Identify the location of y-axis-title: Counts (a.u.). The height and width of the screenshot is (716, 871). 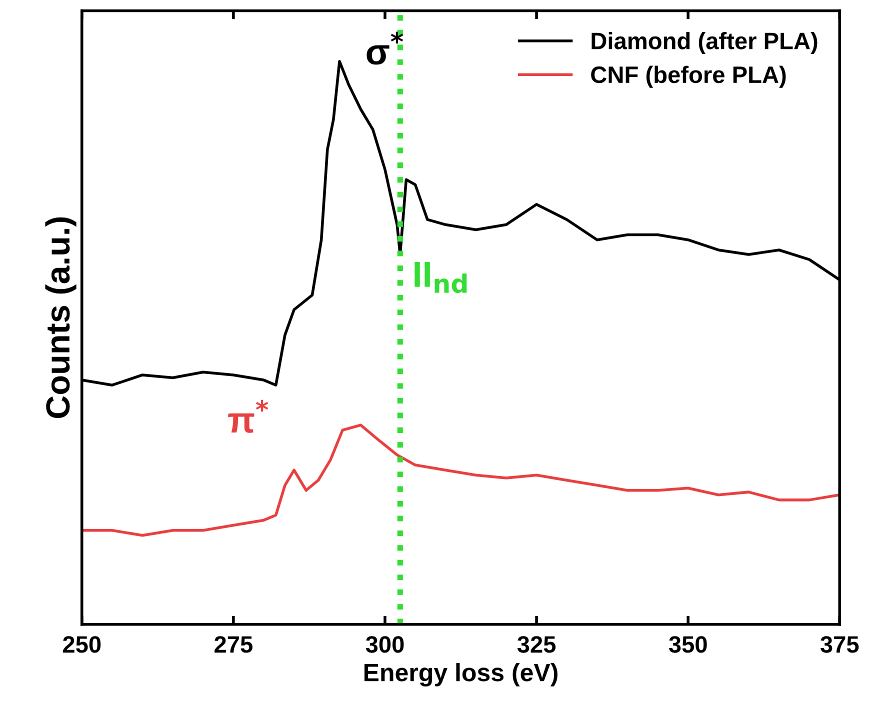
(60, 317).